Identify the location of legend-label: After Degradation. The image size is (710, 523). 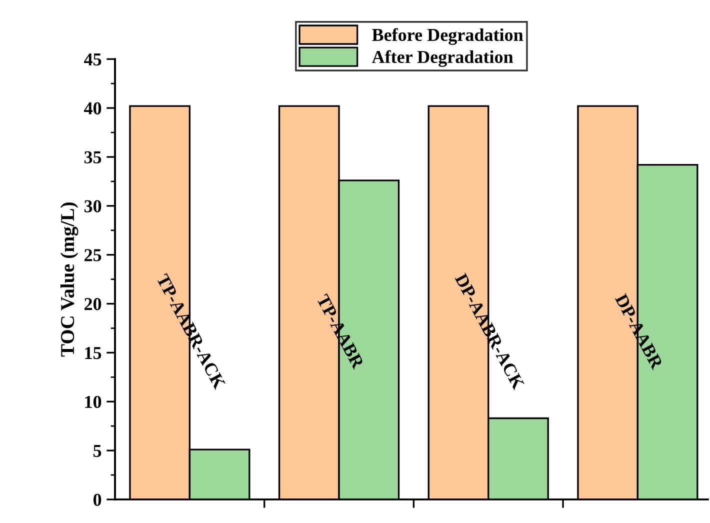
(443, 58).